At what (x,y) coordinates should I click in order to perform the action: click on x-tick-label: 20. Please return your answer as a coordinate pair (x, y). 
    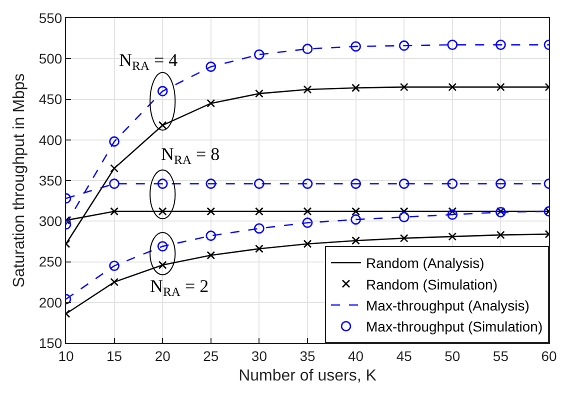
    Looking at the image, I should click on (162, 356).